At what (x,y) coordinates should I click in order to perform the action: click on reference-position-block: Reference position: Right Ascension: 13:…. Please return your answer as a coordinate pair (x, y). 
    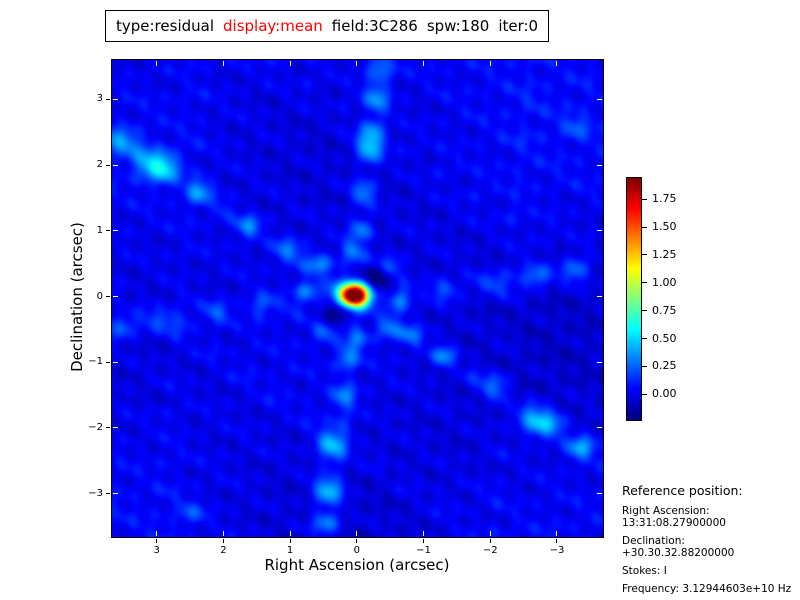
    Looking at the image, I should click on (711, 541).